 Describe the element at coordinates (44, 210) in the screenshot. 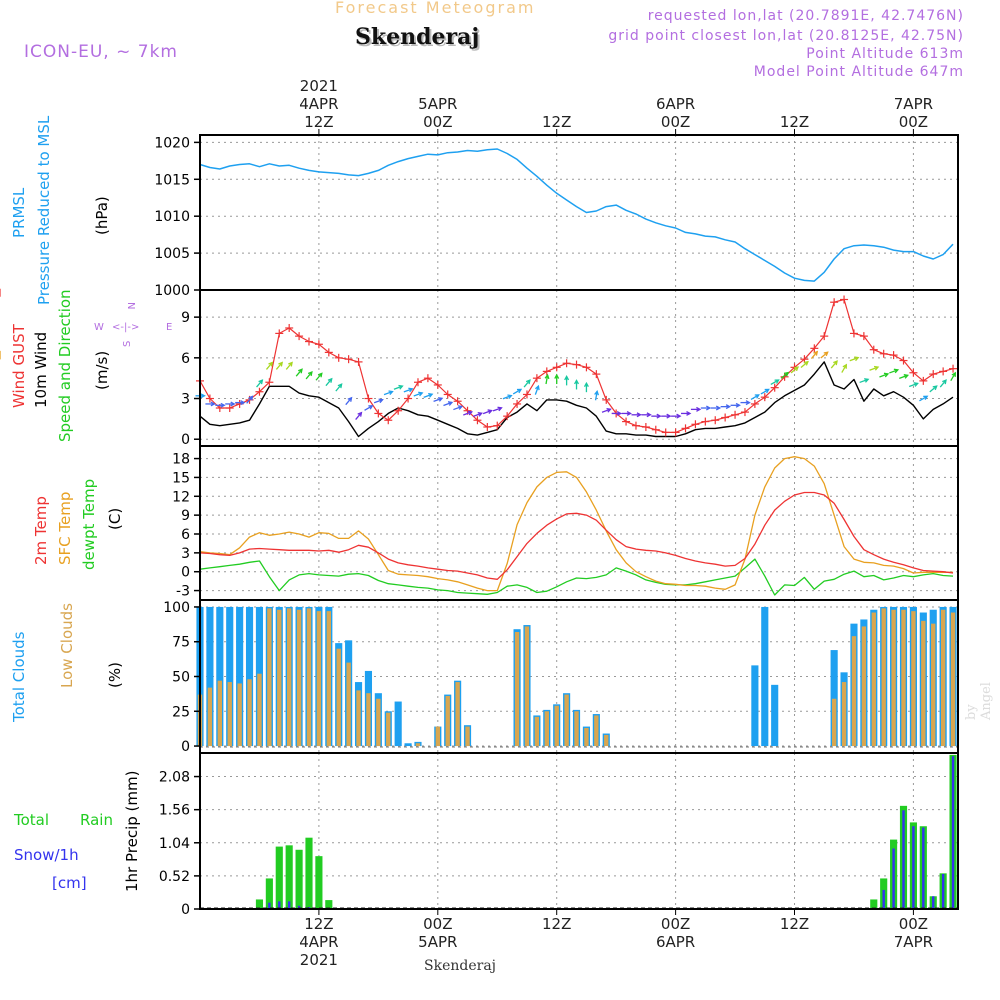

I see `pressure-label-2: Pressure Reduced to MSL` at that location.